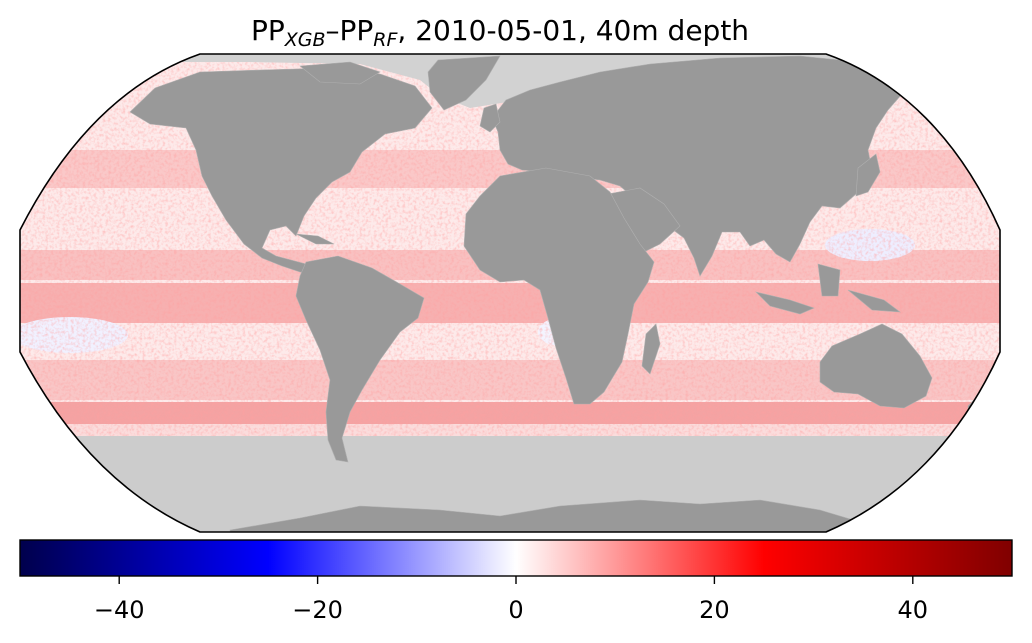 The image size is (1032, 643). I want to click on land-caribbean, so click(315, 239).